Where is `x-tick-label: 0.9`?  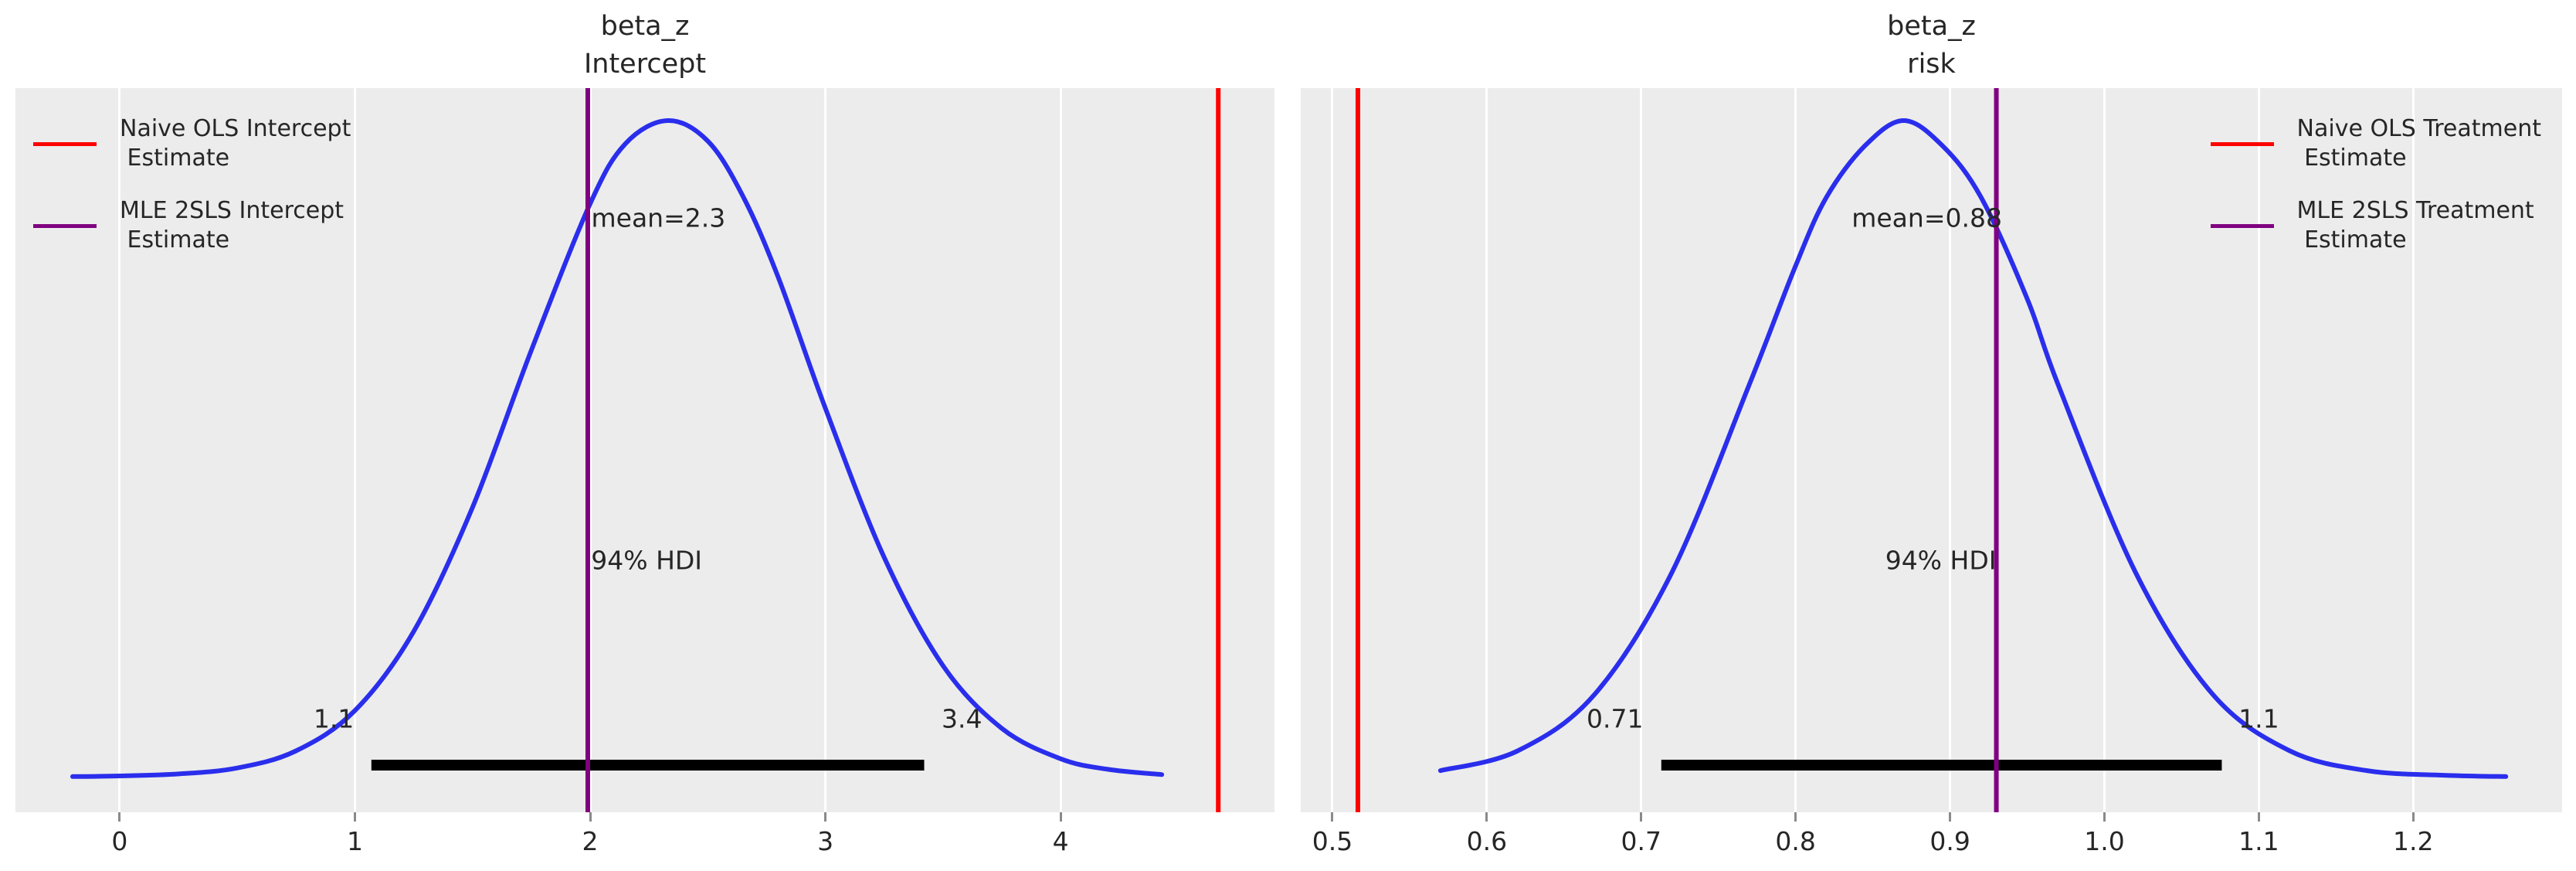
x-tick-label: 0.9 is located at coordinates (1949, 841).